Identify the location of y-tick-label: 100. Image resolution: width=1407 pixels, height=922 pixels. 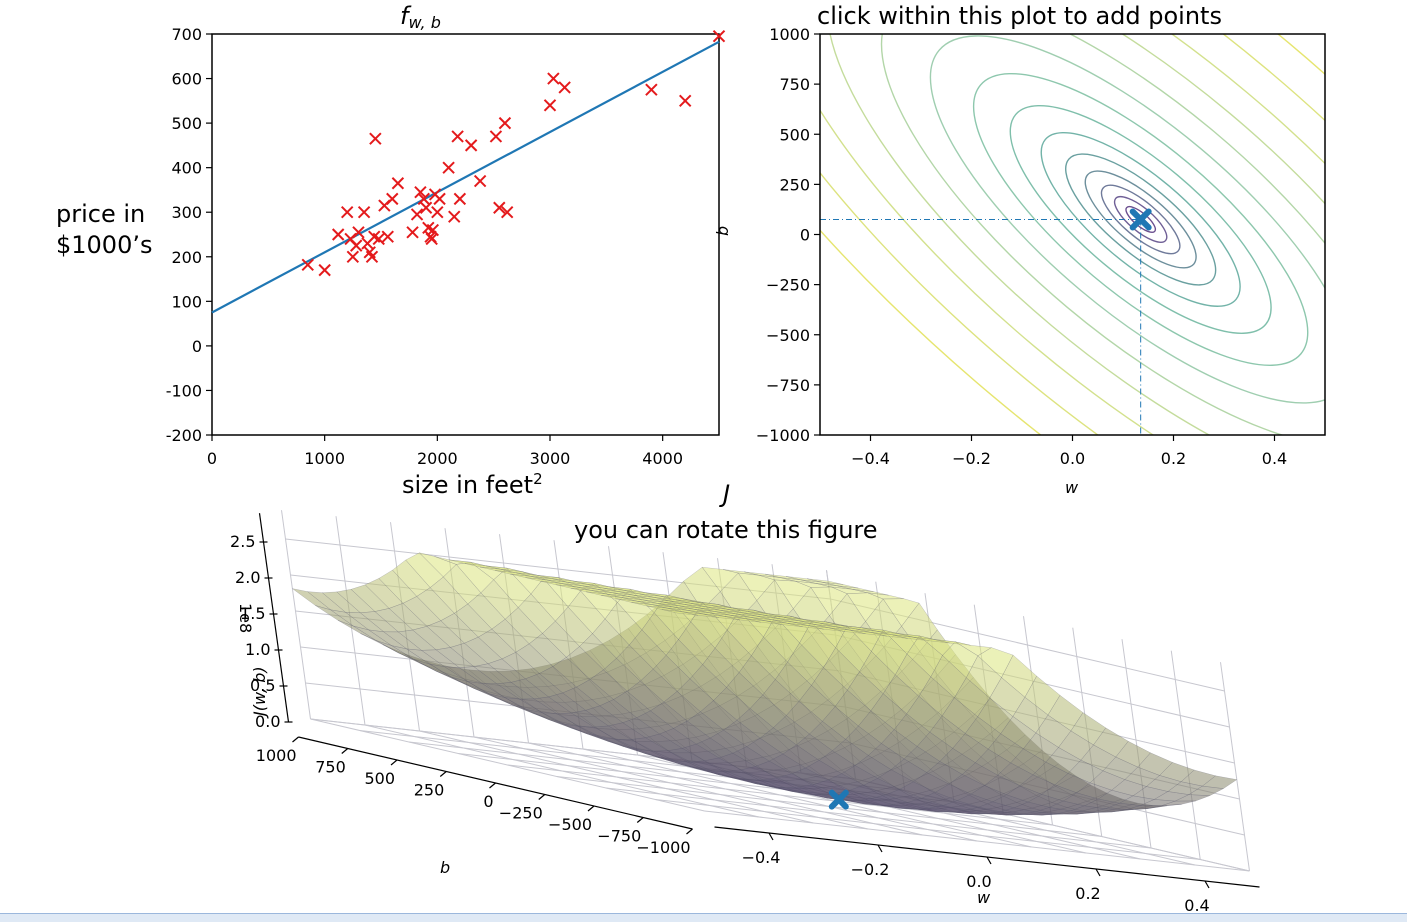
(186, 301).